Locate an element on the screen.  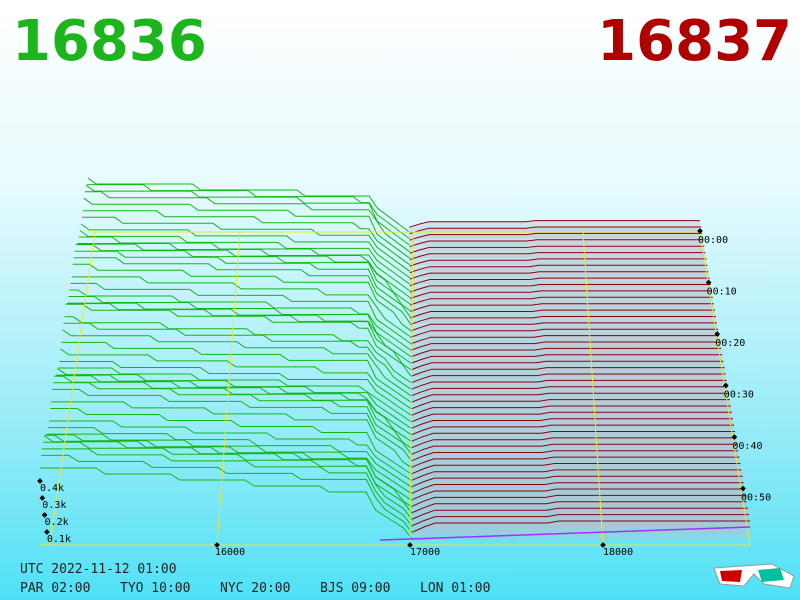
time-label: 00:30 is located at coordinates (739, 395).